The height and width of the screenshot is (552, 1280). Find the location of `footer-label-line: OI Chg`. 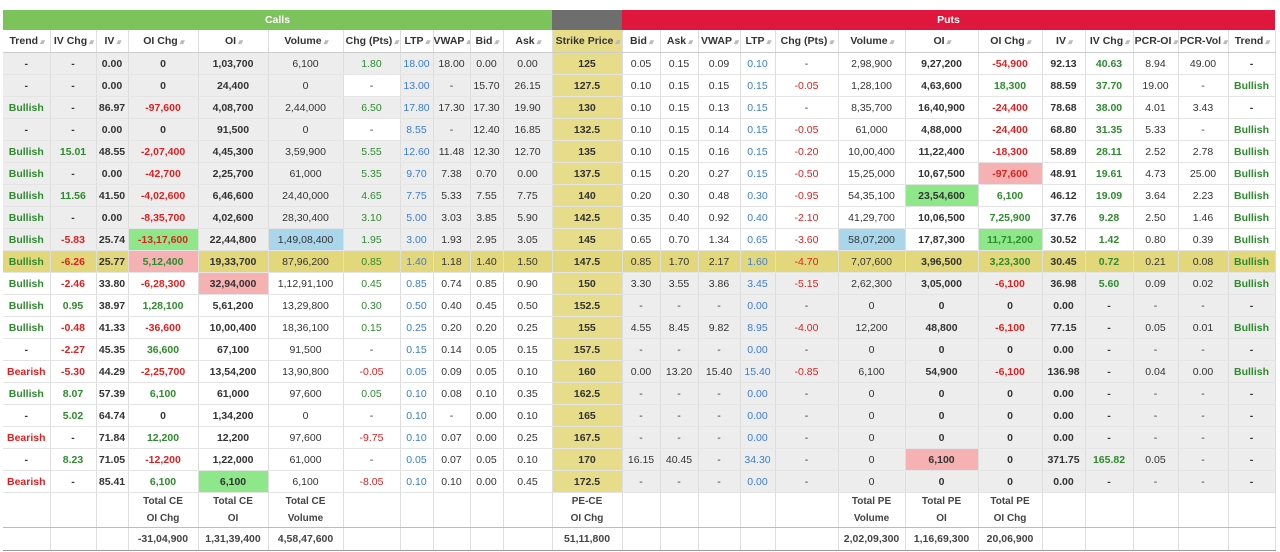

footer-label-line: OI Chg is located at coordinates (587, 518).